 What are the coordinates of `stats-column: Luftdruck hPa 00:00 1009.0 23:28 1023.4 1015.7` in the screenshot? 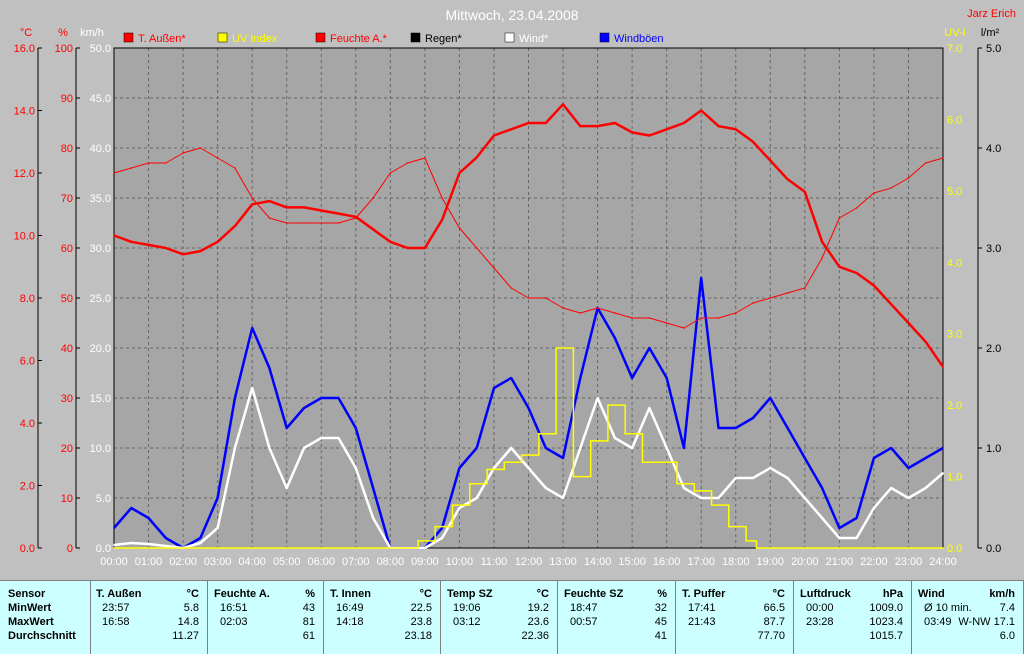 It's located at (853, 617).